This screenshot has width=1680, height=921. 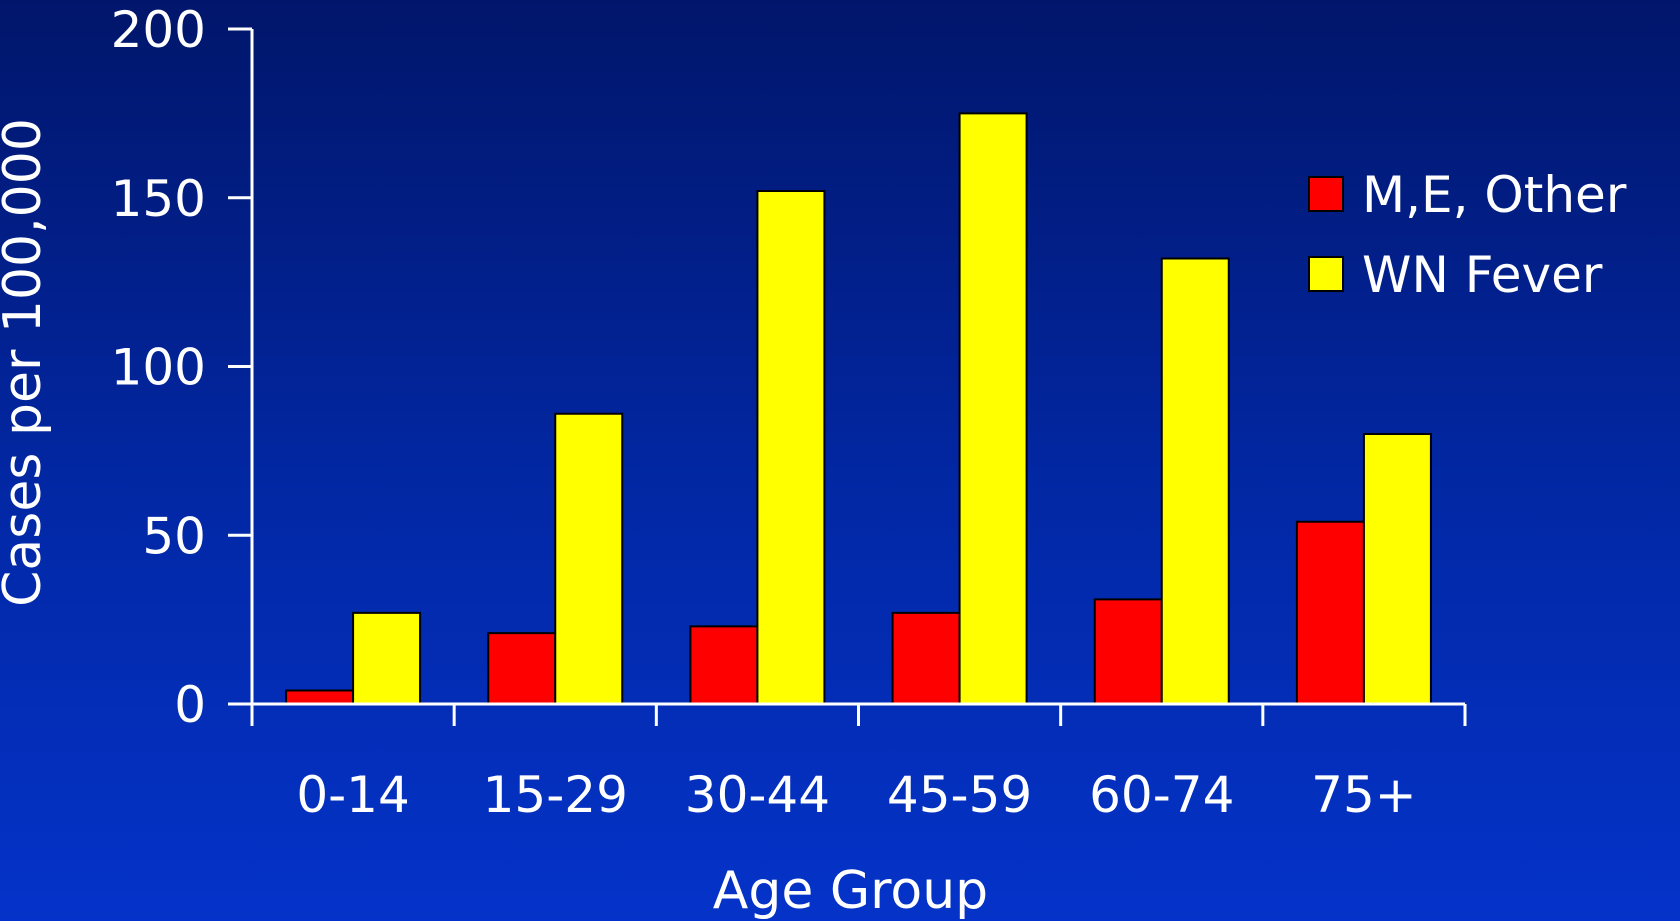 What do you see at coordinates (1482, 275) in the screenshot?
I see `legend-label-wn-fever: WN Fever` at bounding box center [1482, 275].